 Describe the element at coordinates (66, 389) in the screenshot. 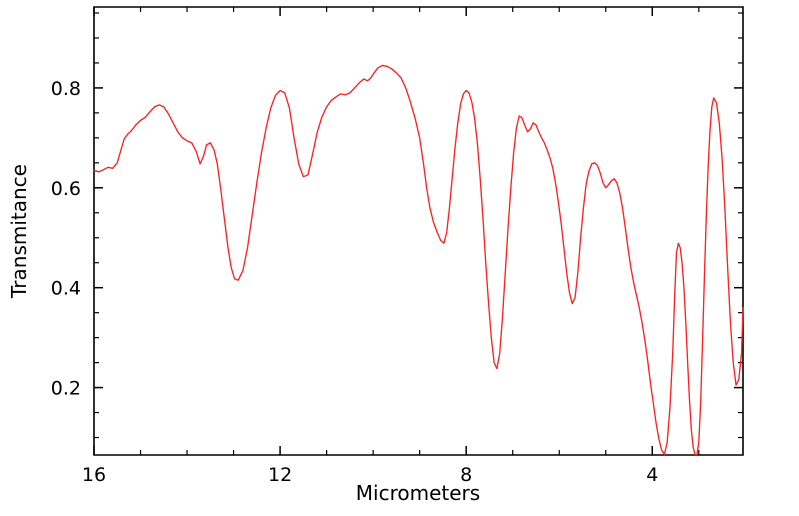

I see `y-tick-label: 0.2` at that location.